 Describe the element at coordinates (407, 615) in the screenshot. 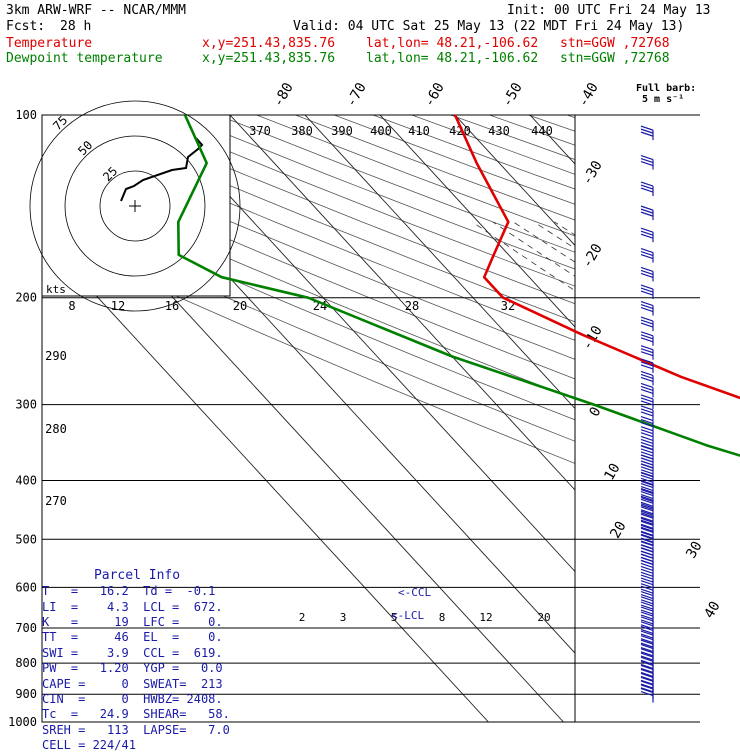

I see `lcl-annotation: <-LCL` at that location.